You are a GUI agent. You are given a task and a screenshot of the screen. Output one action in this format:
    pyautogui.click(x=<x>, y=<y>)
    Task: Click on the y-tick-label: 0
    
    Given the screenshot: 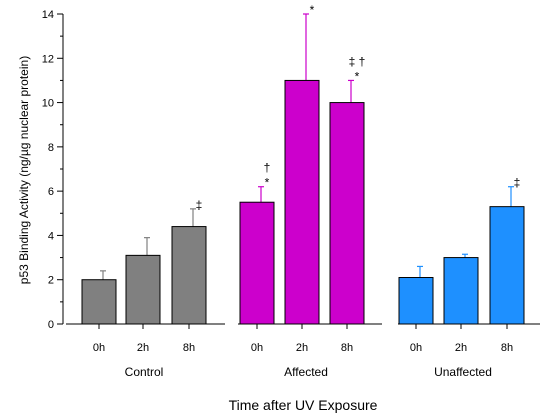 What is the action you would take?
    pyautogui.click(x=51, y=325)
    